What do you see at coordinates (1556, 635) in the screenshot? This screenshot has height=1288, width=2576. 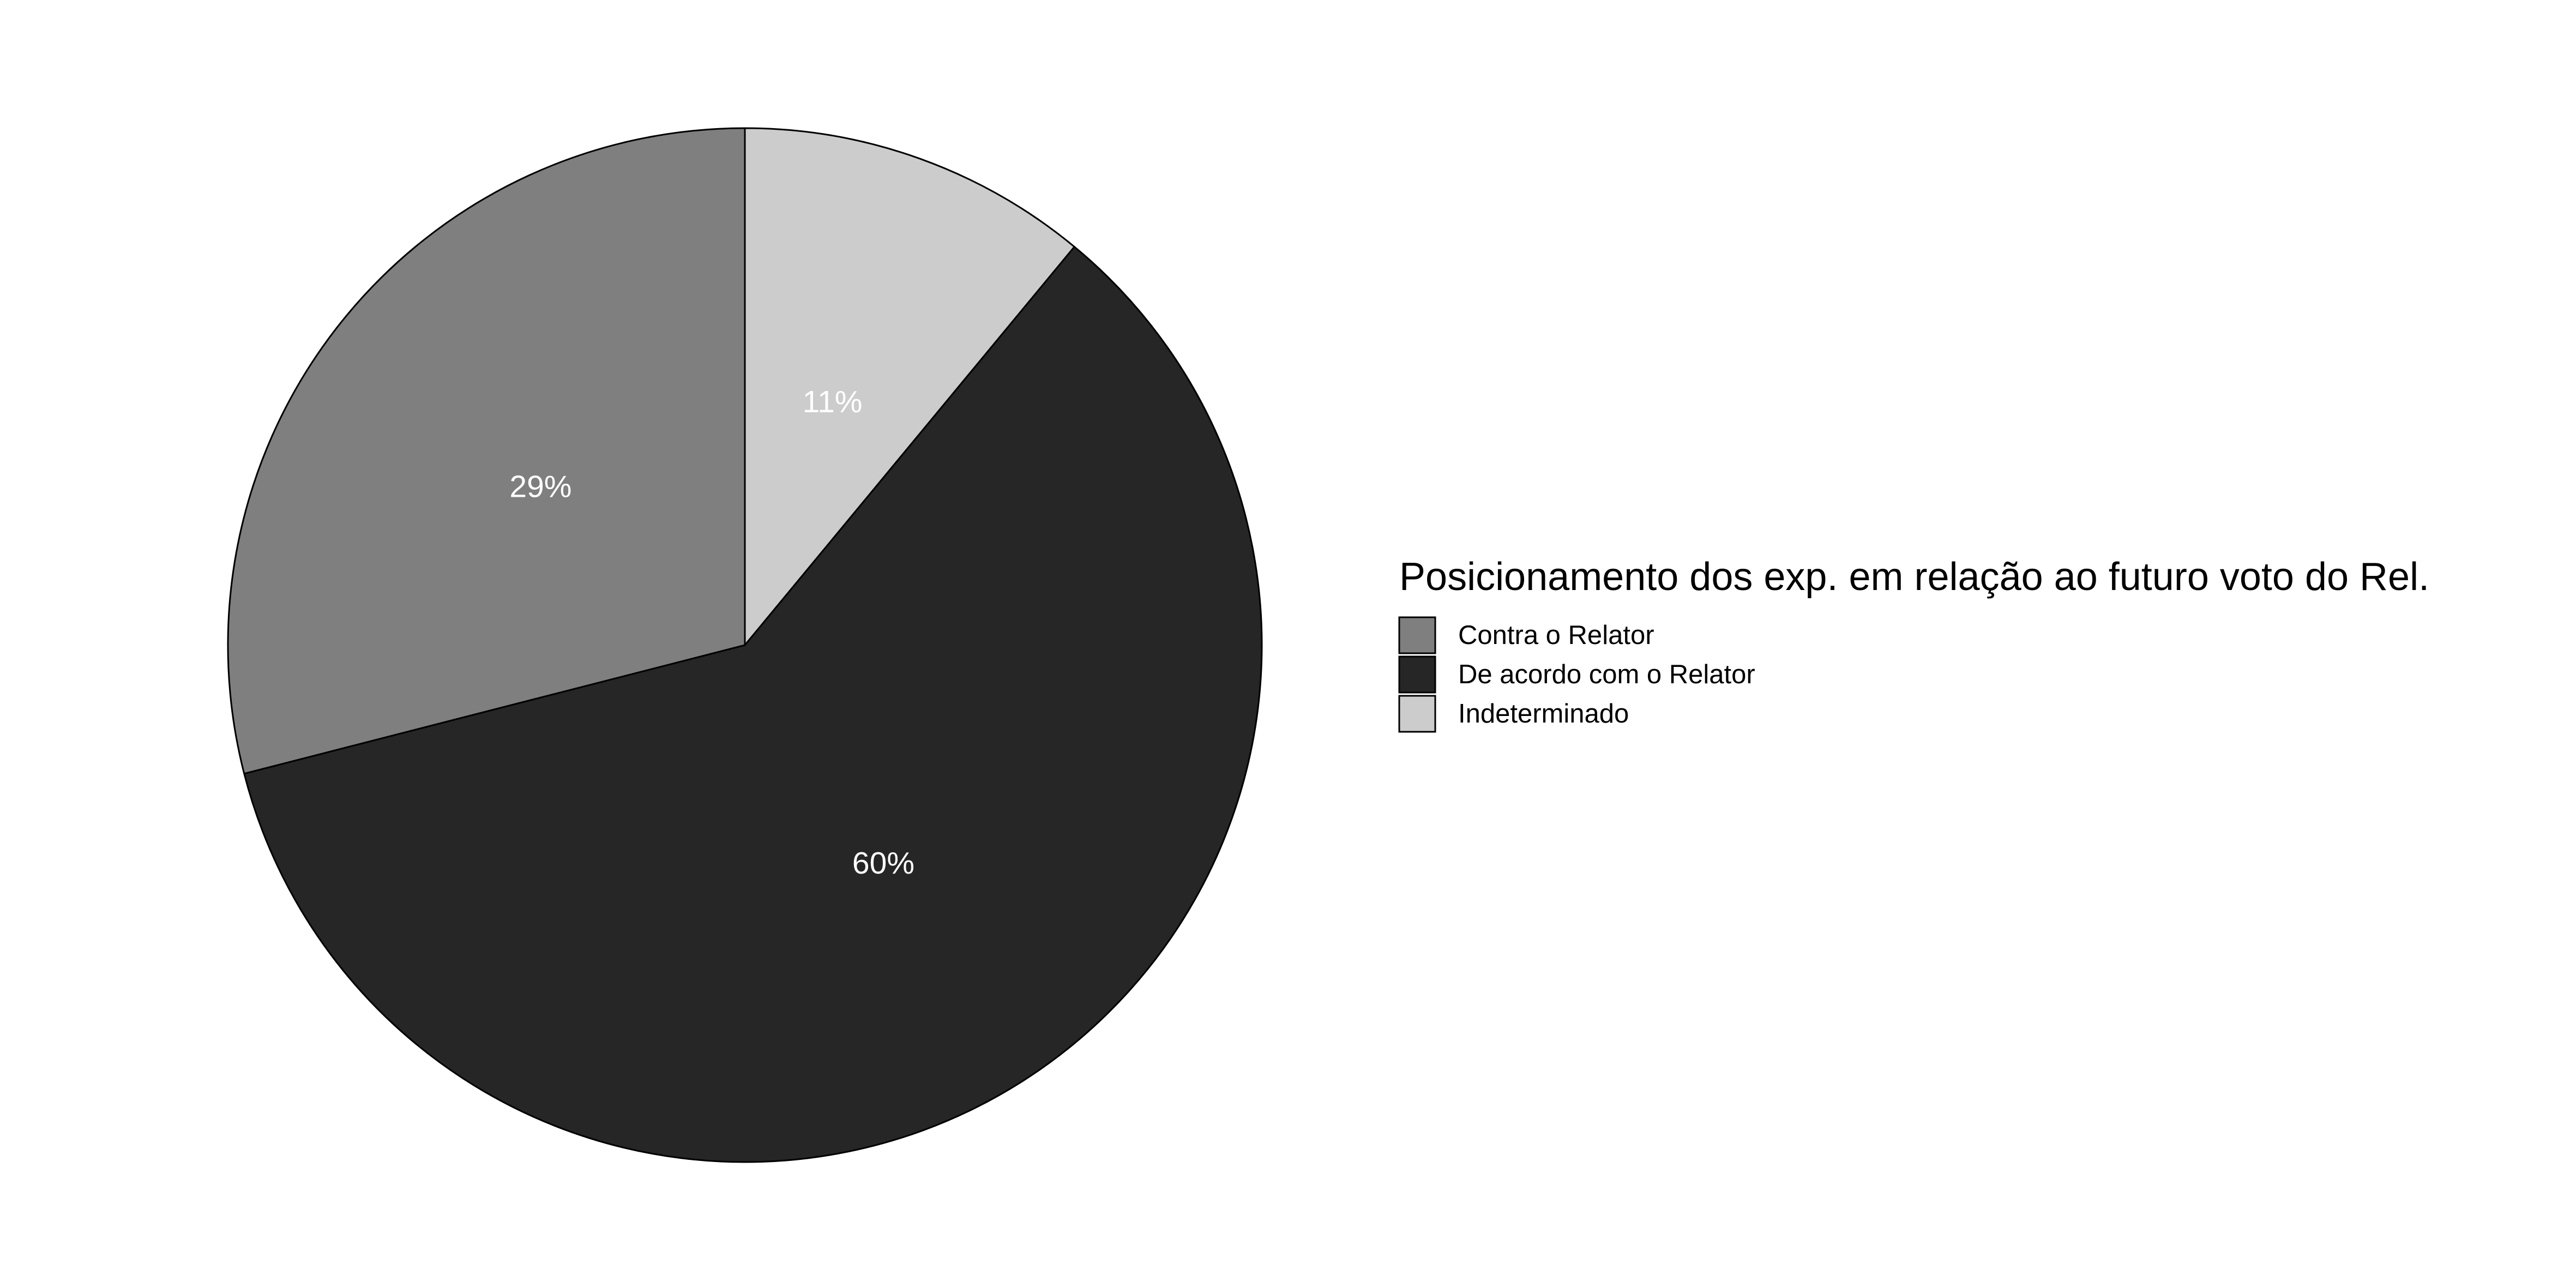 I see `legend-label: Contra o Relator` at bounding box center [1556, 635].